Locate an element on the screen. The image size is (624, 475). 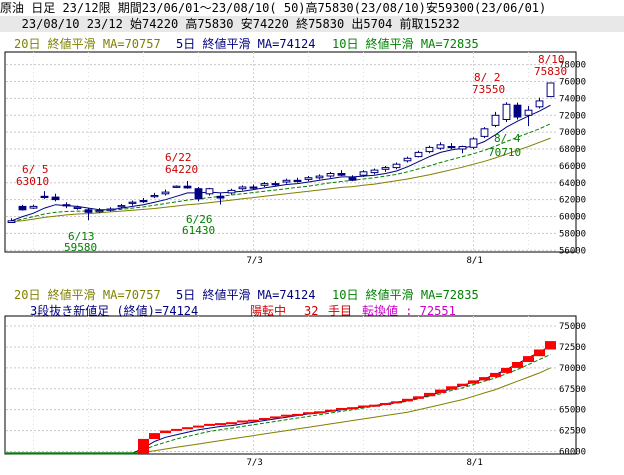
x-tick-label: 8/1 is located at coordinates (475, 261).